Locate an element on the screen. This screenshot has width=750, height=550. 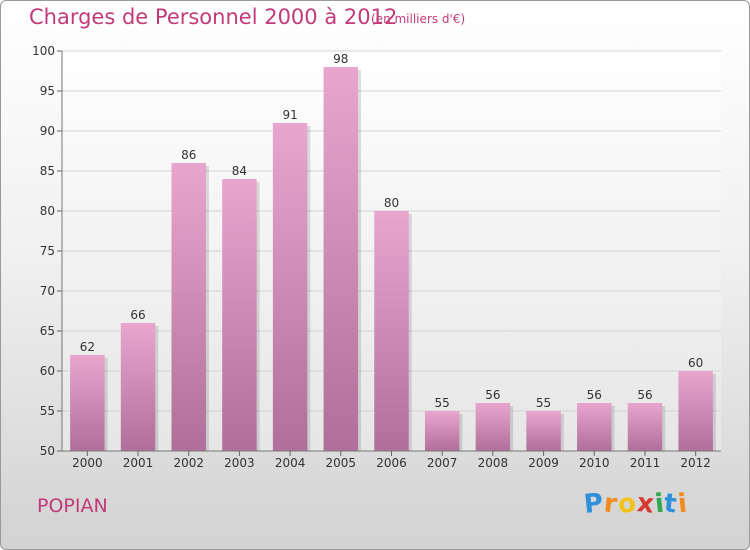
data-label: 62 is located at coordinates (87, 347).